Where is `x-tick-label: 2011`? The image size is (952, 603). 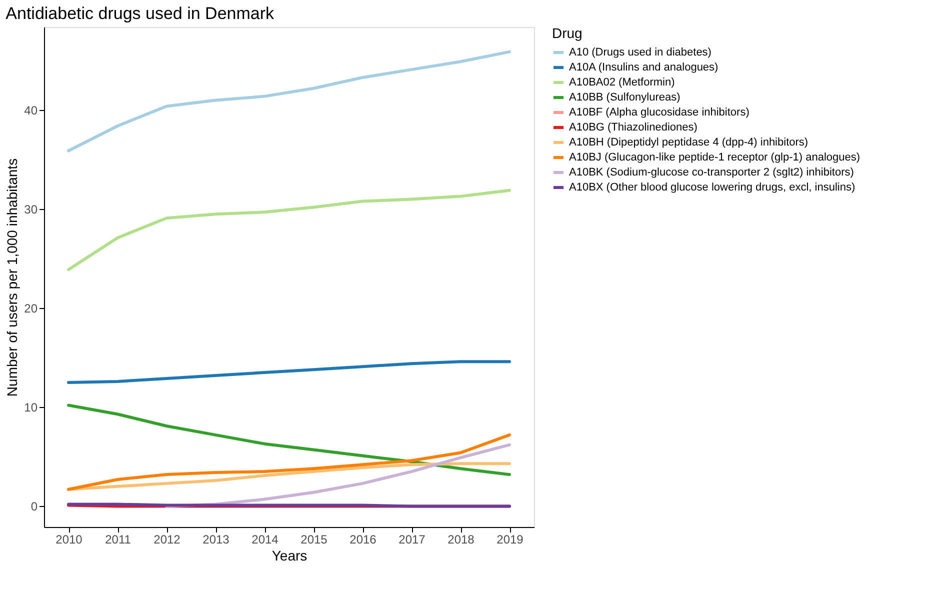
x-tick-label: 2011 is located at coordinates (118, 539).